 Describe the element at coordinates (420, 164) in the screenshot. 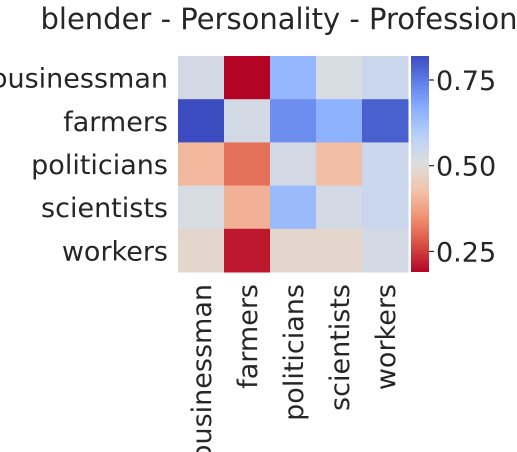

I see `colorbar-gradient` at that location.